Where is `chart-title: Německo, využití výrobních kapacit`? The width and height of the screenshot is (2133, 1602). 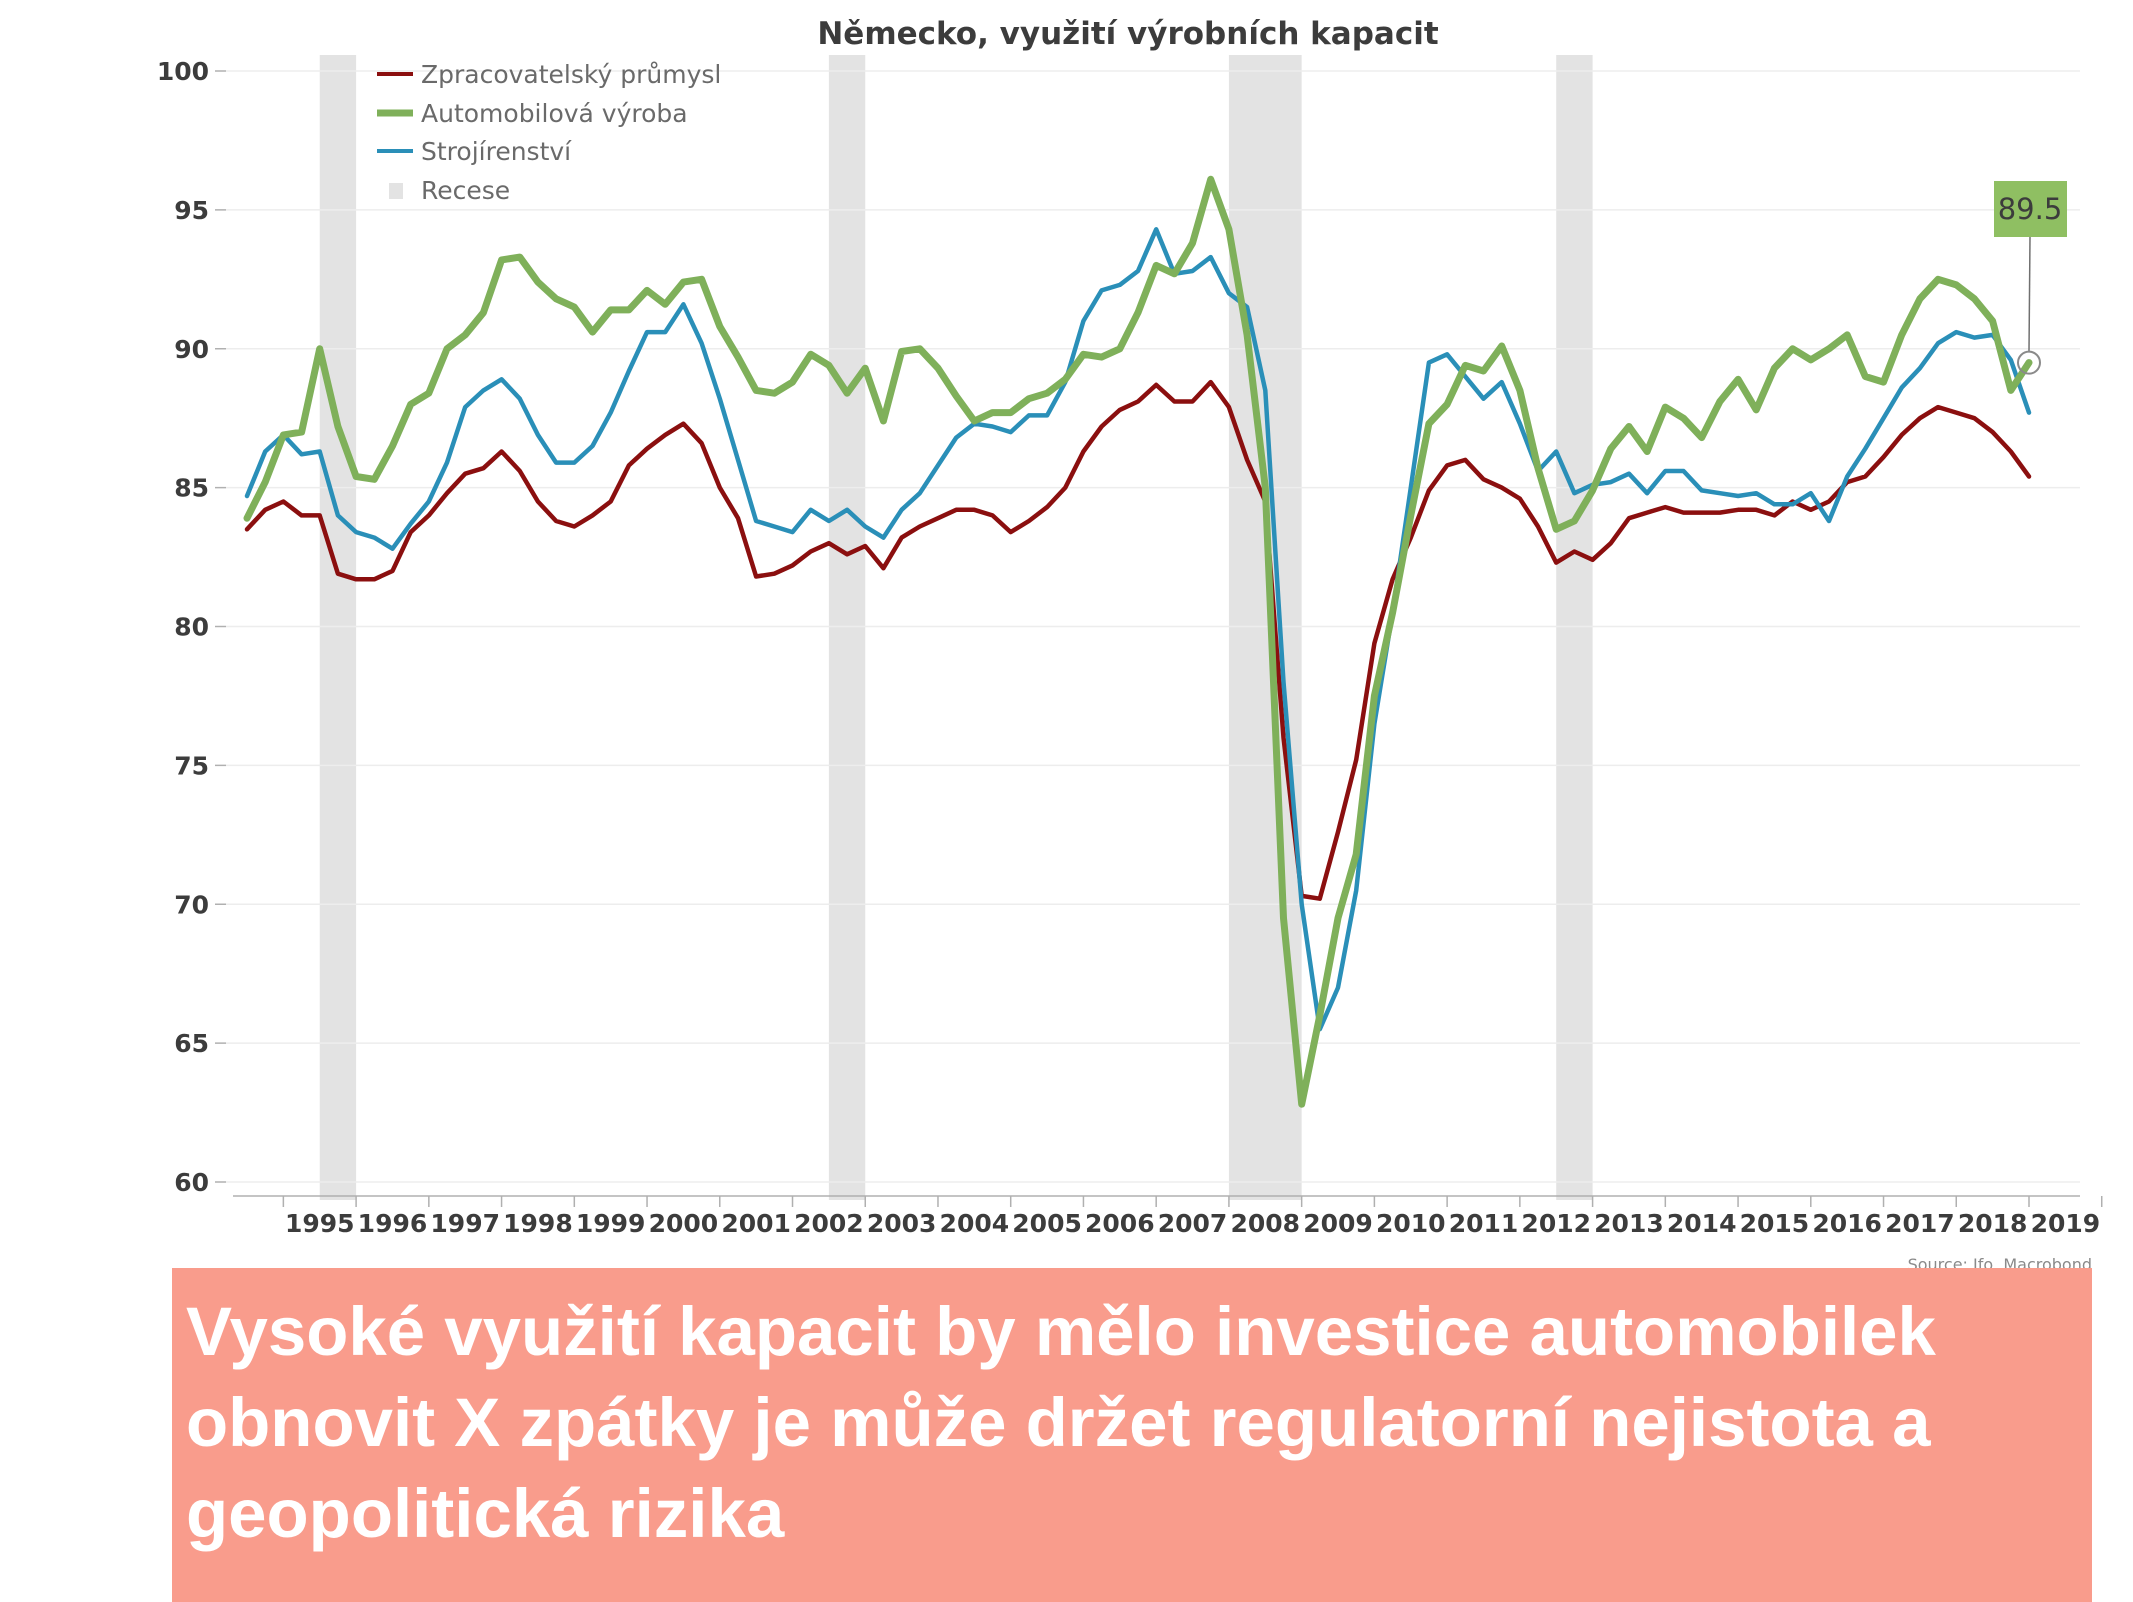
chart-title: Německo, využití výrobních kapacit is located at coordinates (1127, 34).